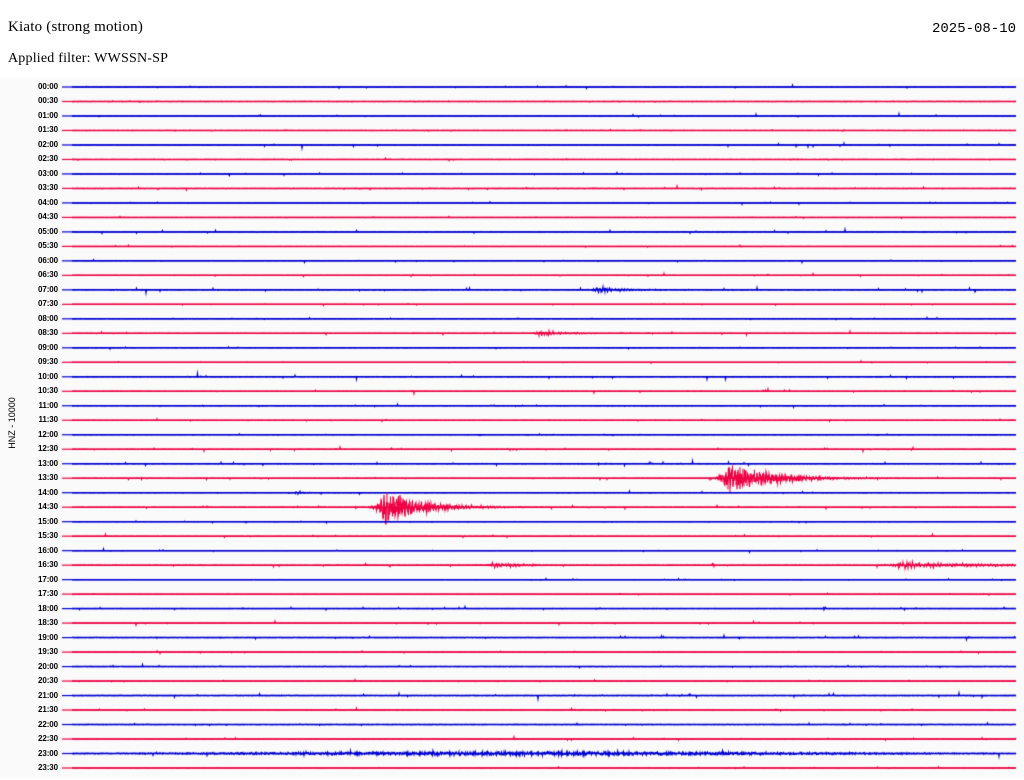  What do you see at coordinates (48, 217) in the screenshot?
I see `time-tick-label: 04:30` at bounding box center [48, 217].